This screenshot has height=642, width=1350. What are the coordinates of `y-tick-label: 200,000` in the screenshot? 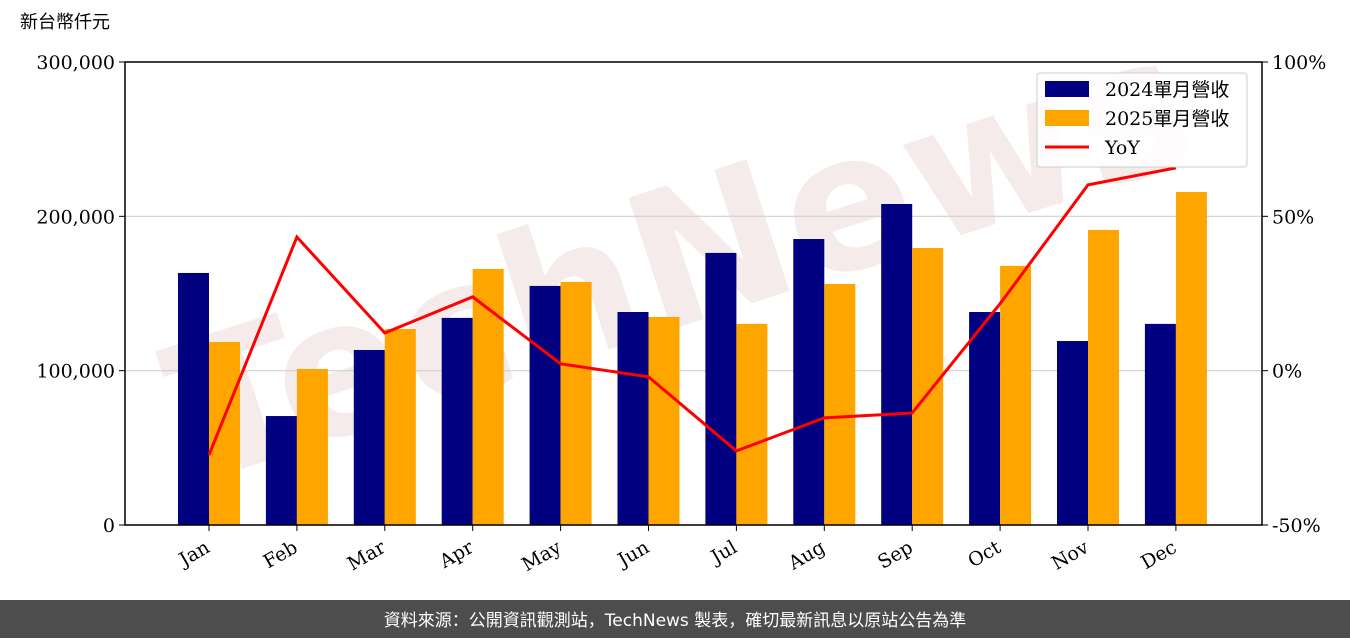 It's located at (75, 217).